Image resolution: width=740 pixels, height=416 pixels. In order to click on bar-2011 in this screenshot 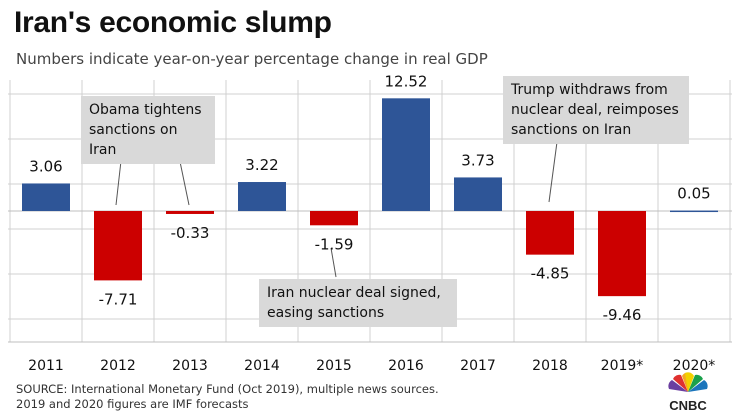, I will do `click(46, 197)`.